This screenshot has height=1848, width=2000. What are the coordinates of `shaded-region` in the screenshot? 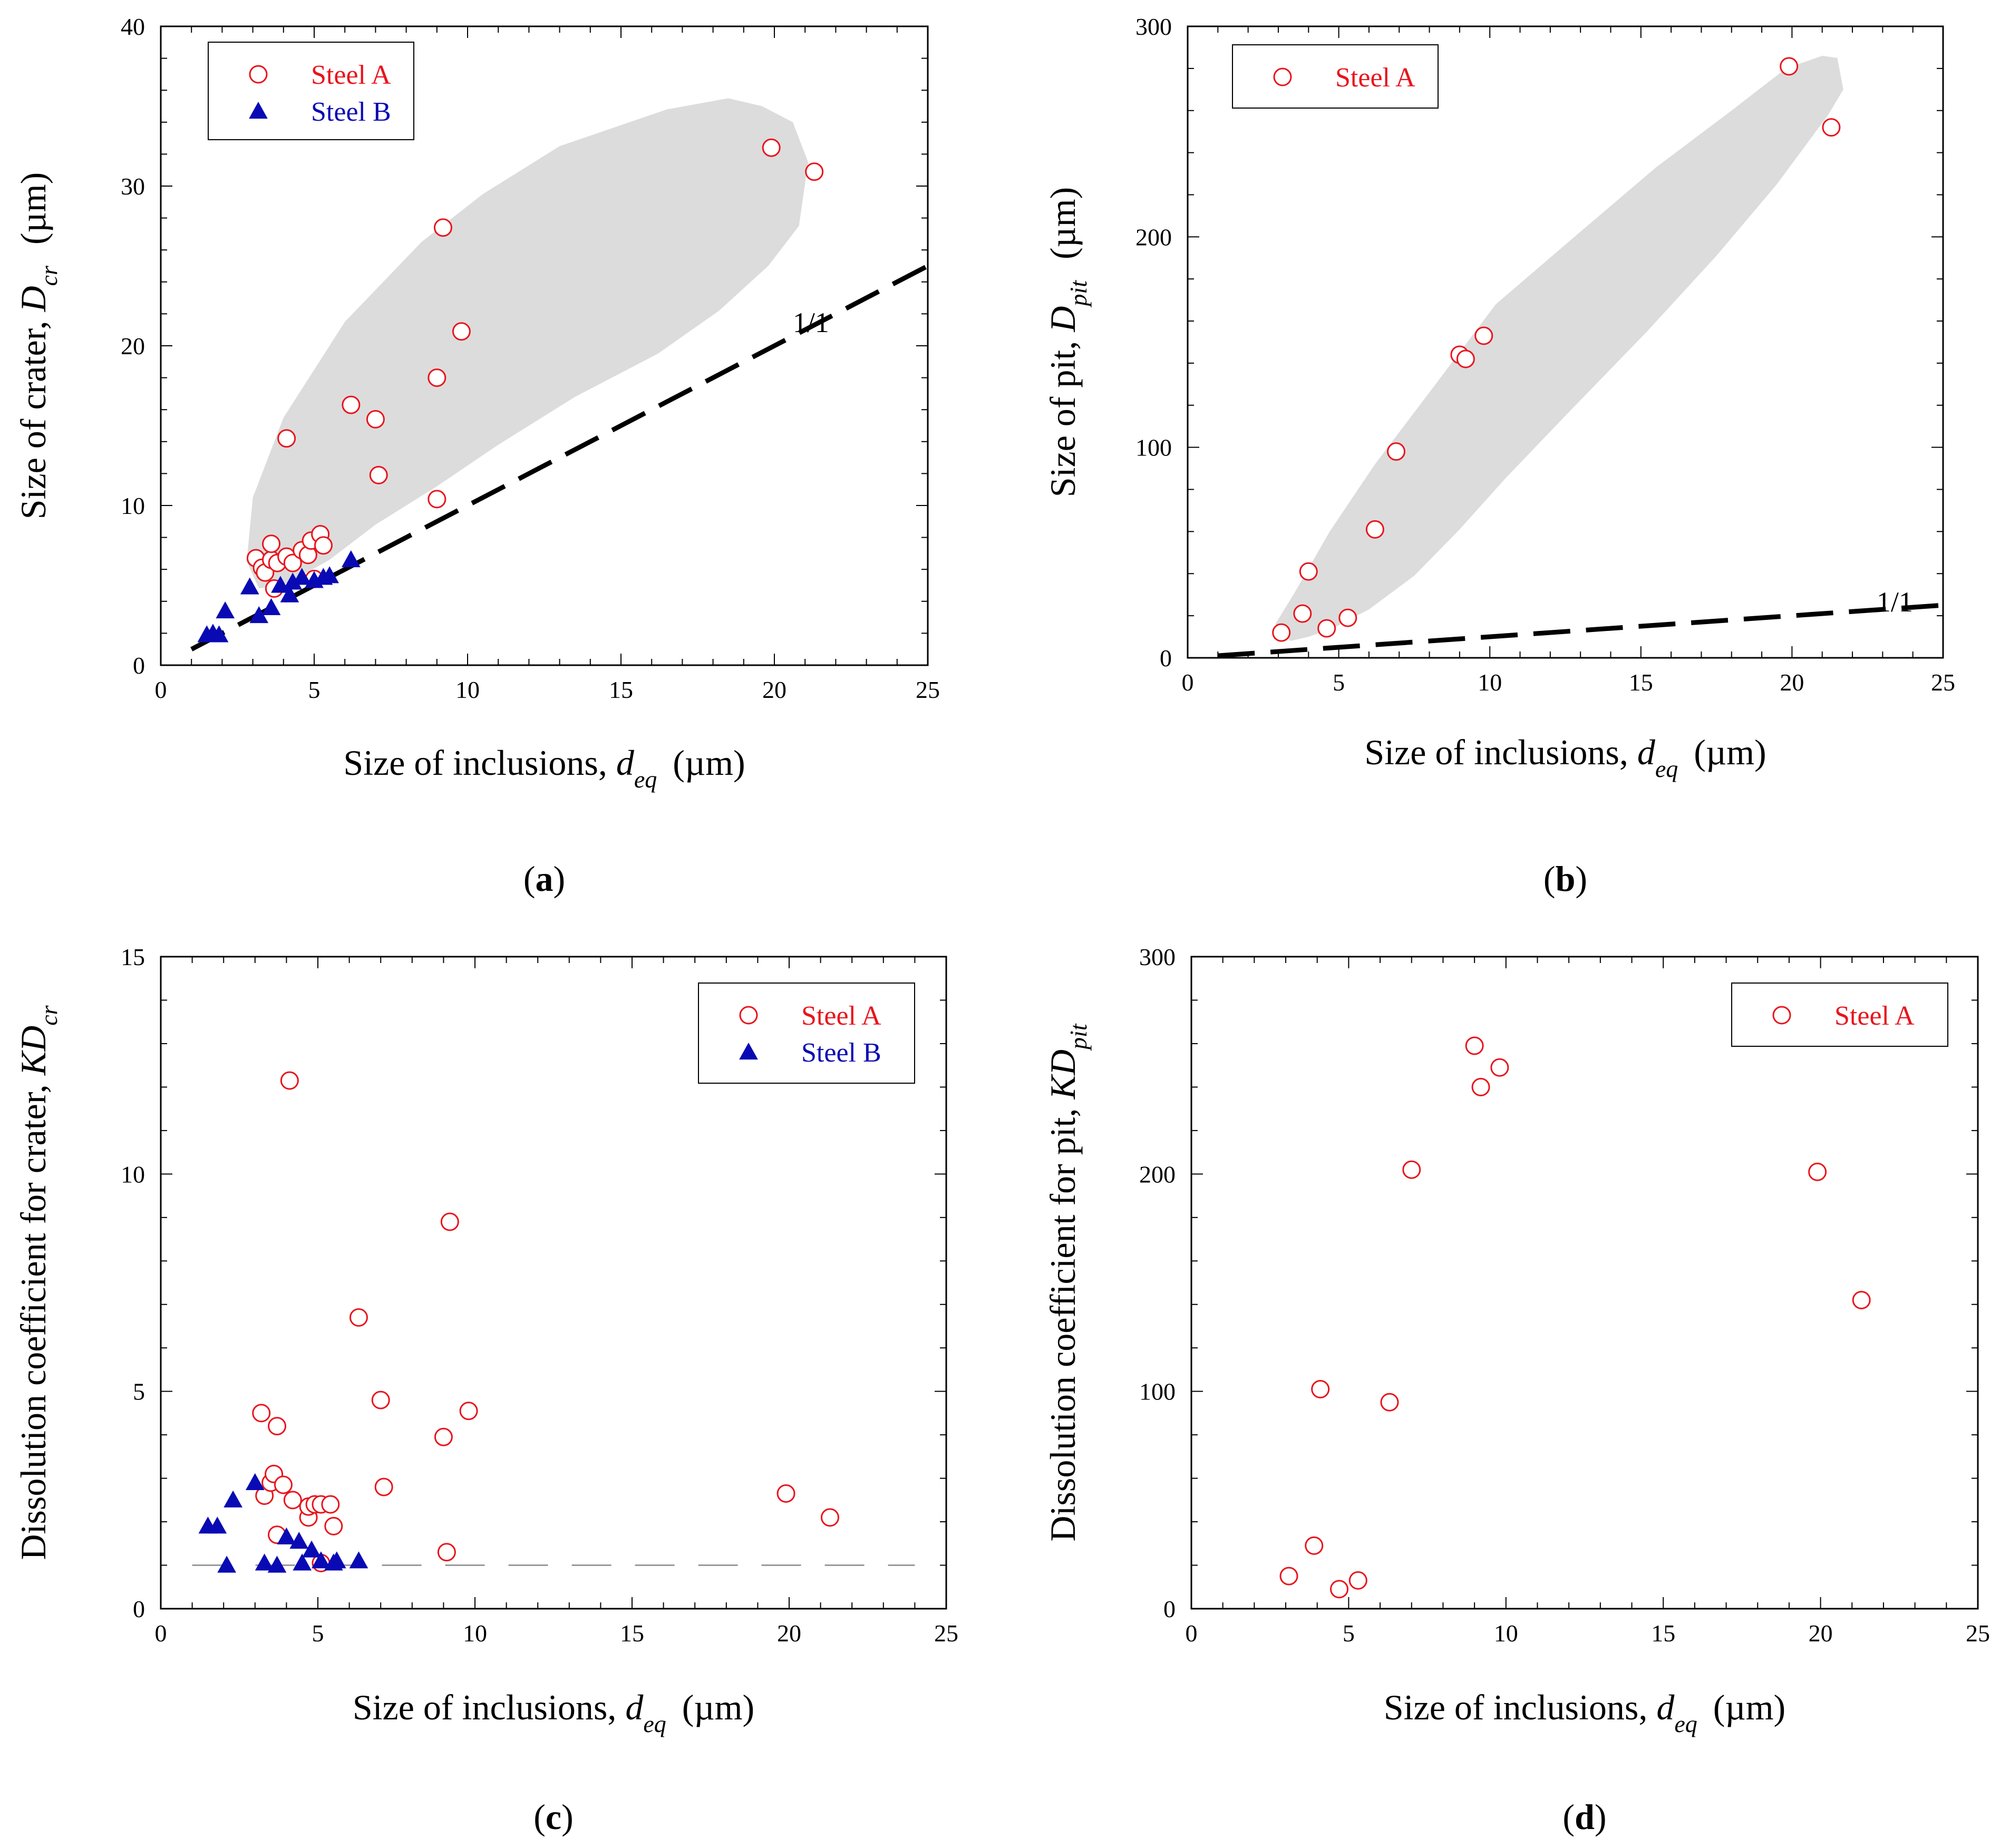 It's located at (1559, 348).